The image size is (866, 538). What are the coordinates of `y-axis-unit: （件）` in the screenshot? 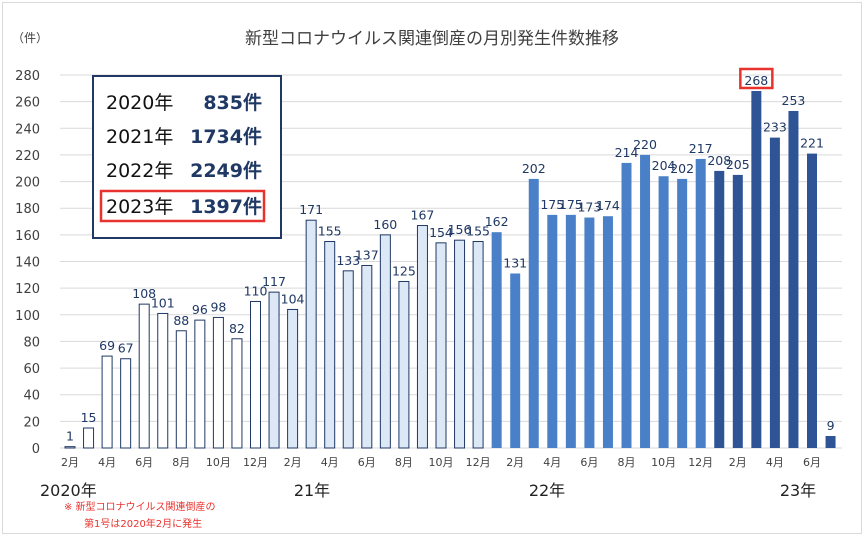 It's located at (30, 38).